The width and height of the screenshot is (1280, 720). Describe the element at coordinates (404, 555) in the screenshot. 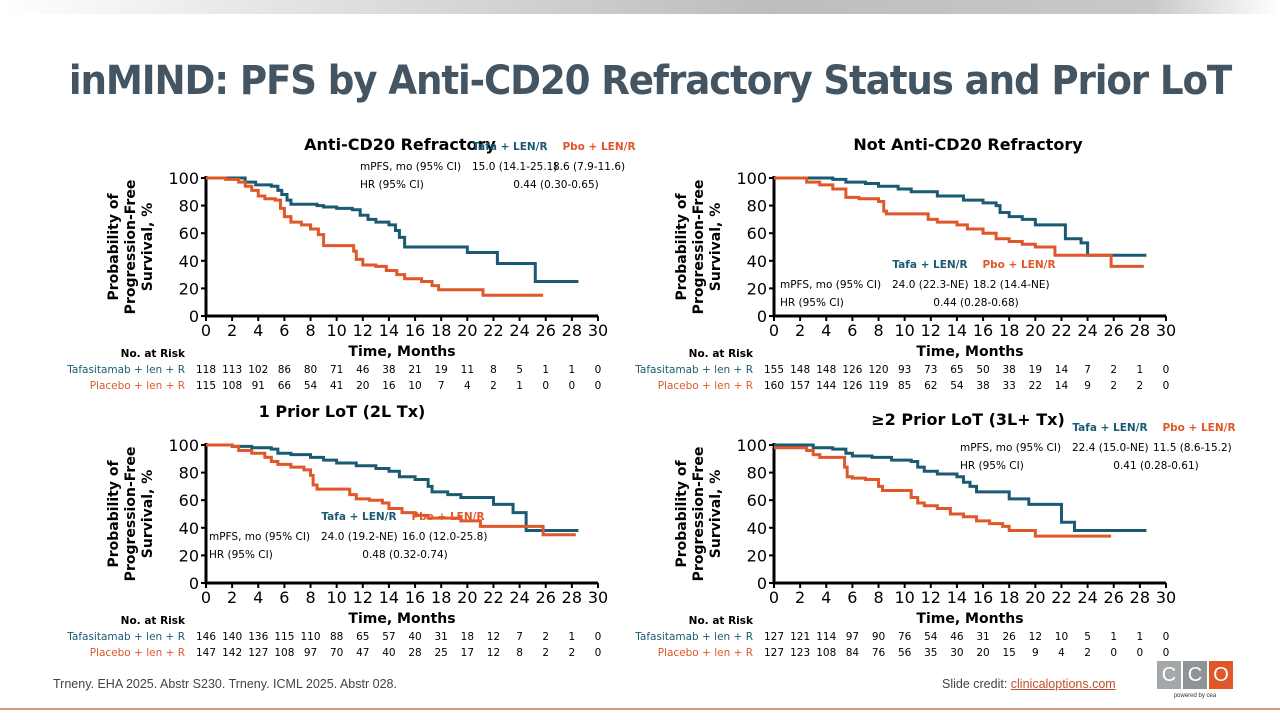

I see `hr-value: 0.48 (0.32-0.74)` at that location.